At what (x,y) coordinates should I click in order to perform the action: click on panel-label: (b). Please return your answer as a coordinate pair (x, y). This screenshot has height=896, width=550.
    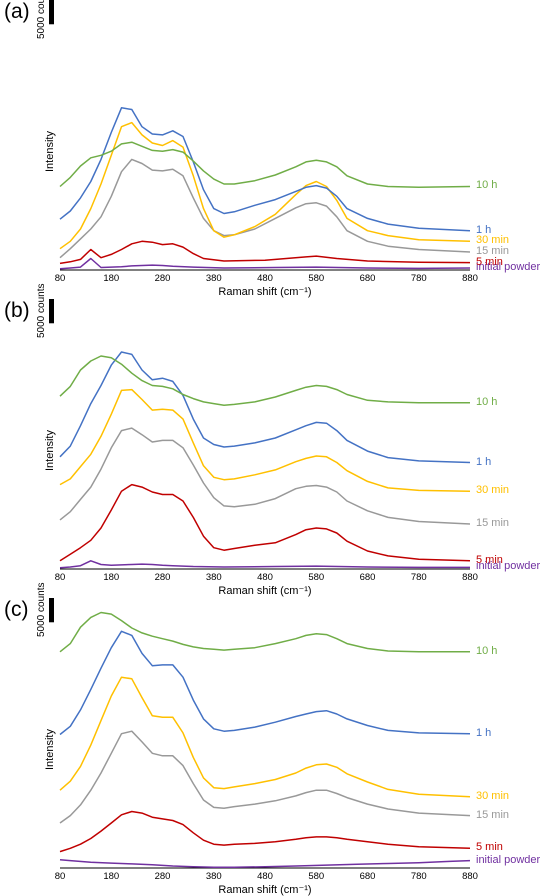
    Looking at the image, I should click on (17, 310).